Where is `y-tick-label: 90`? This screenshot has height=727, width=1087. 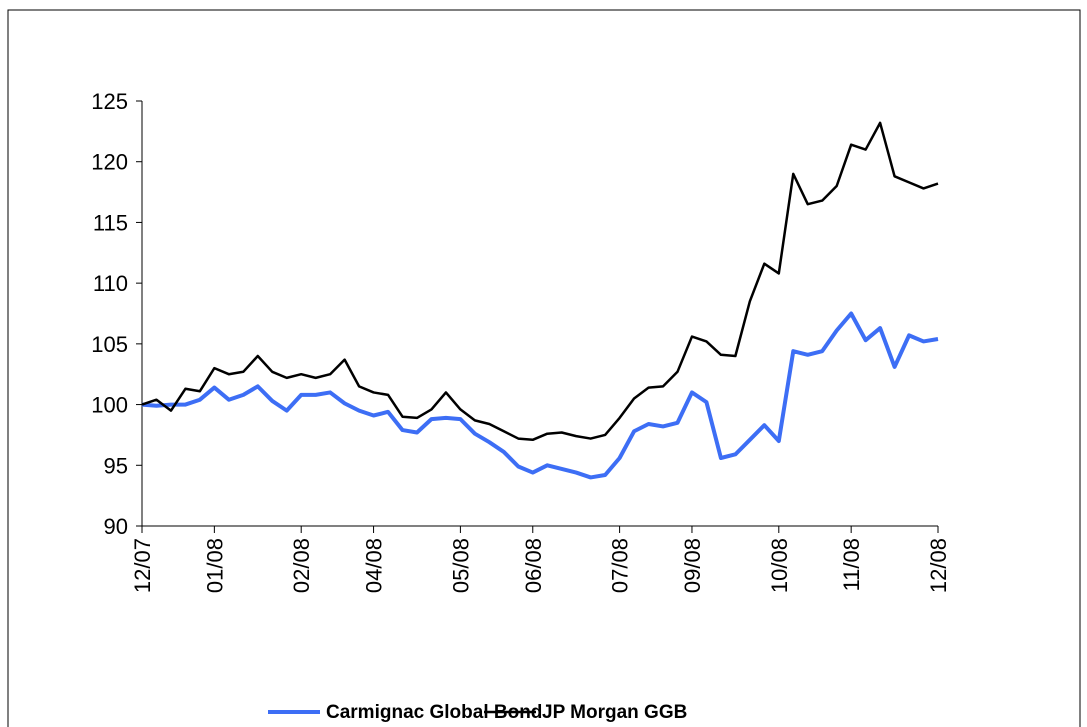 y-tick-label: 90 is located at coordinates (116, 526).